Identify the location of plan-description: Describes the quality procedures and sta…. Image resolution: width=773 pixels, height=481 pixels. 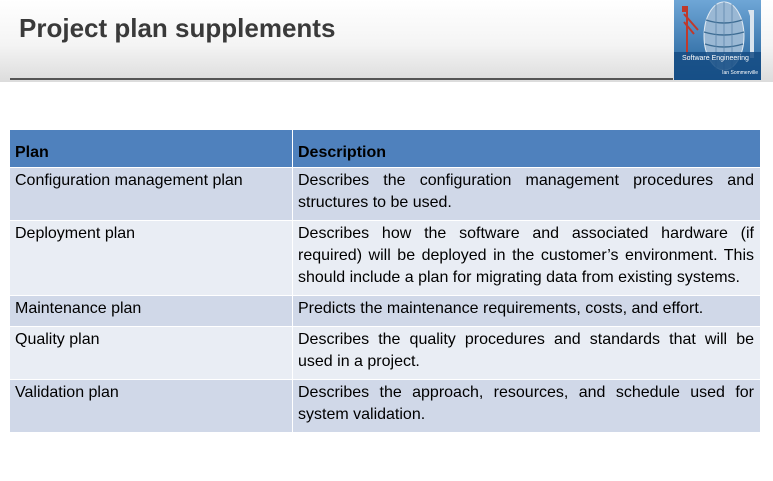
(526, 350).